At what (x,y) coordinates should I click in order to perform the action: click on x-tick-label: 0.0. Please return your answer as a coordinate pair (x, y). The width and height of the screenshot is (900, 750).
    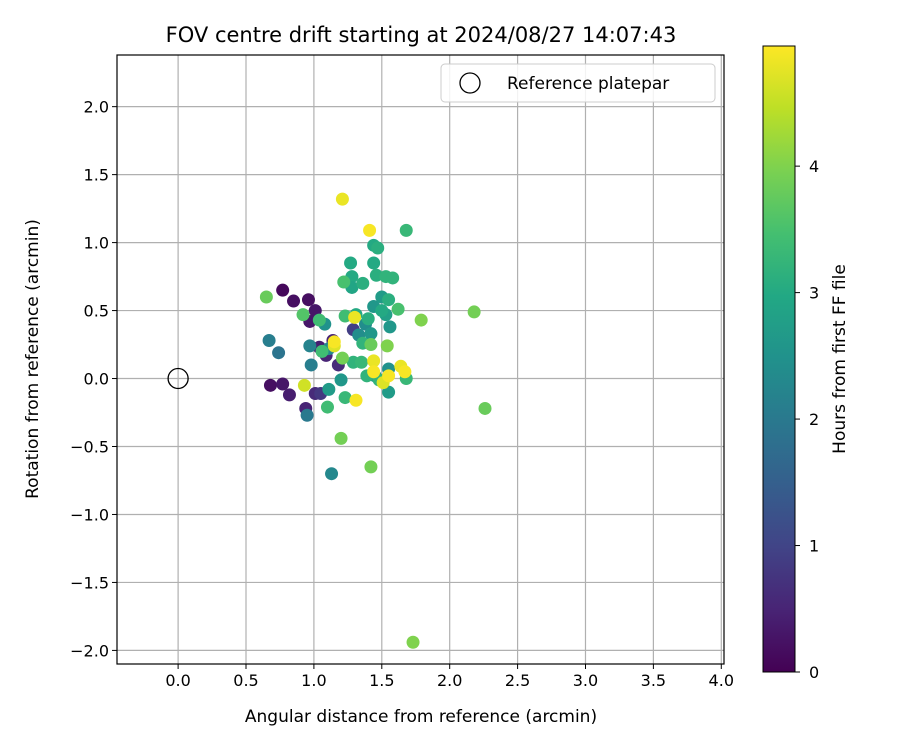
    Looking at the image, I should click on (177, 680).